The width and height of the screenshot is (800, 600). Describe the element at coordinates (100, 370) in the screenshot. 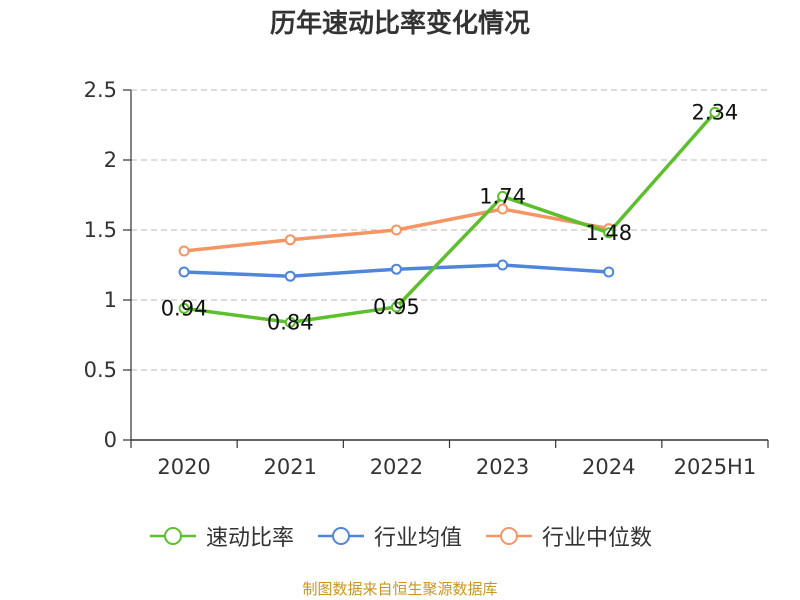

I see `y-tick-label: 0.5` at that location.